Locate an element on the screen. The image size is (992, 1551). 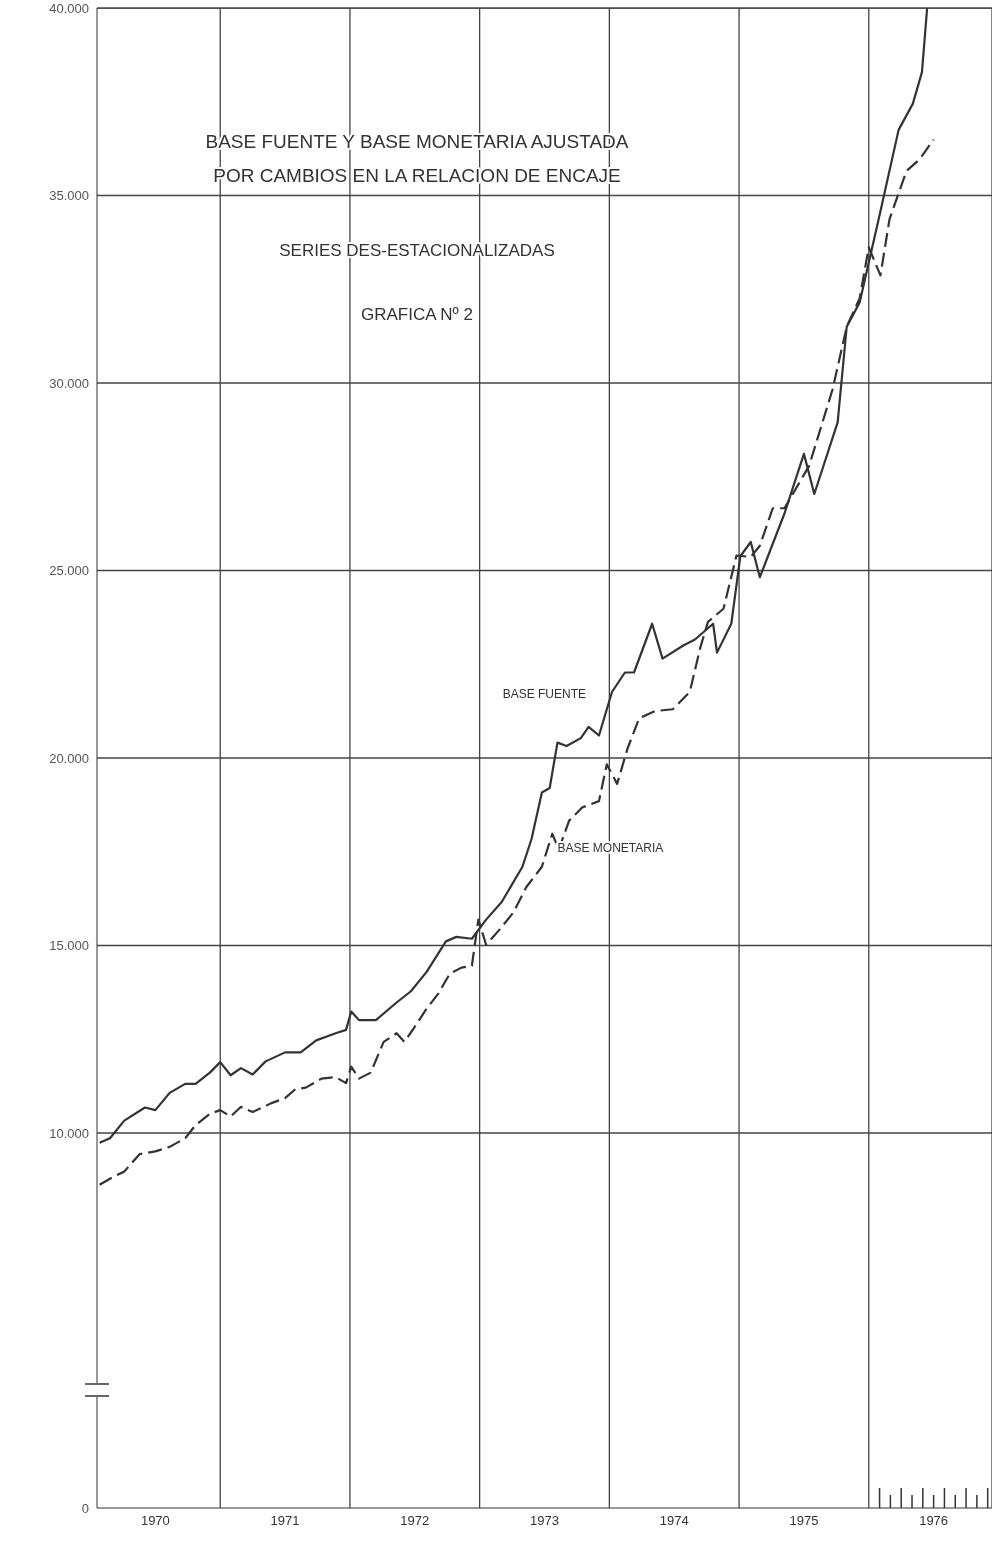
y-tick-label: 10.000 is located at coordinates (69, 1133).